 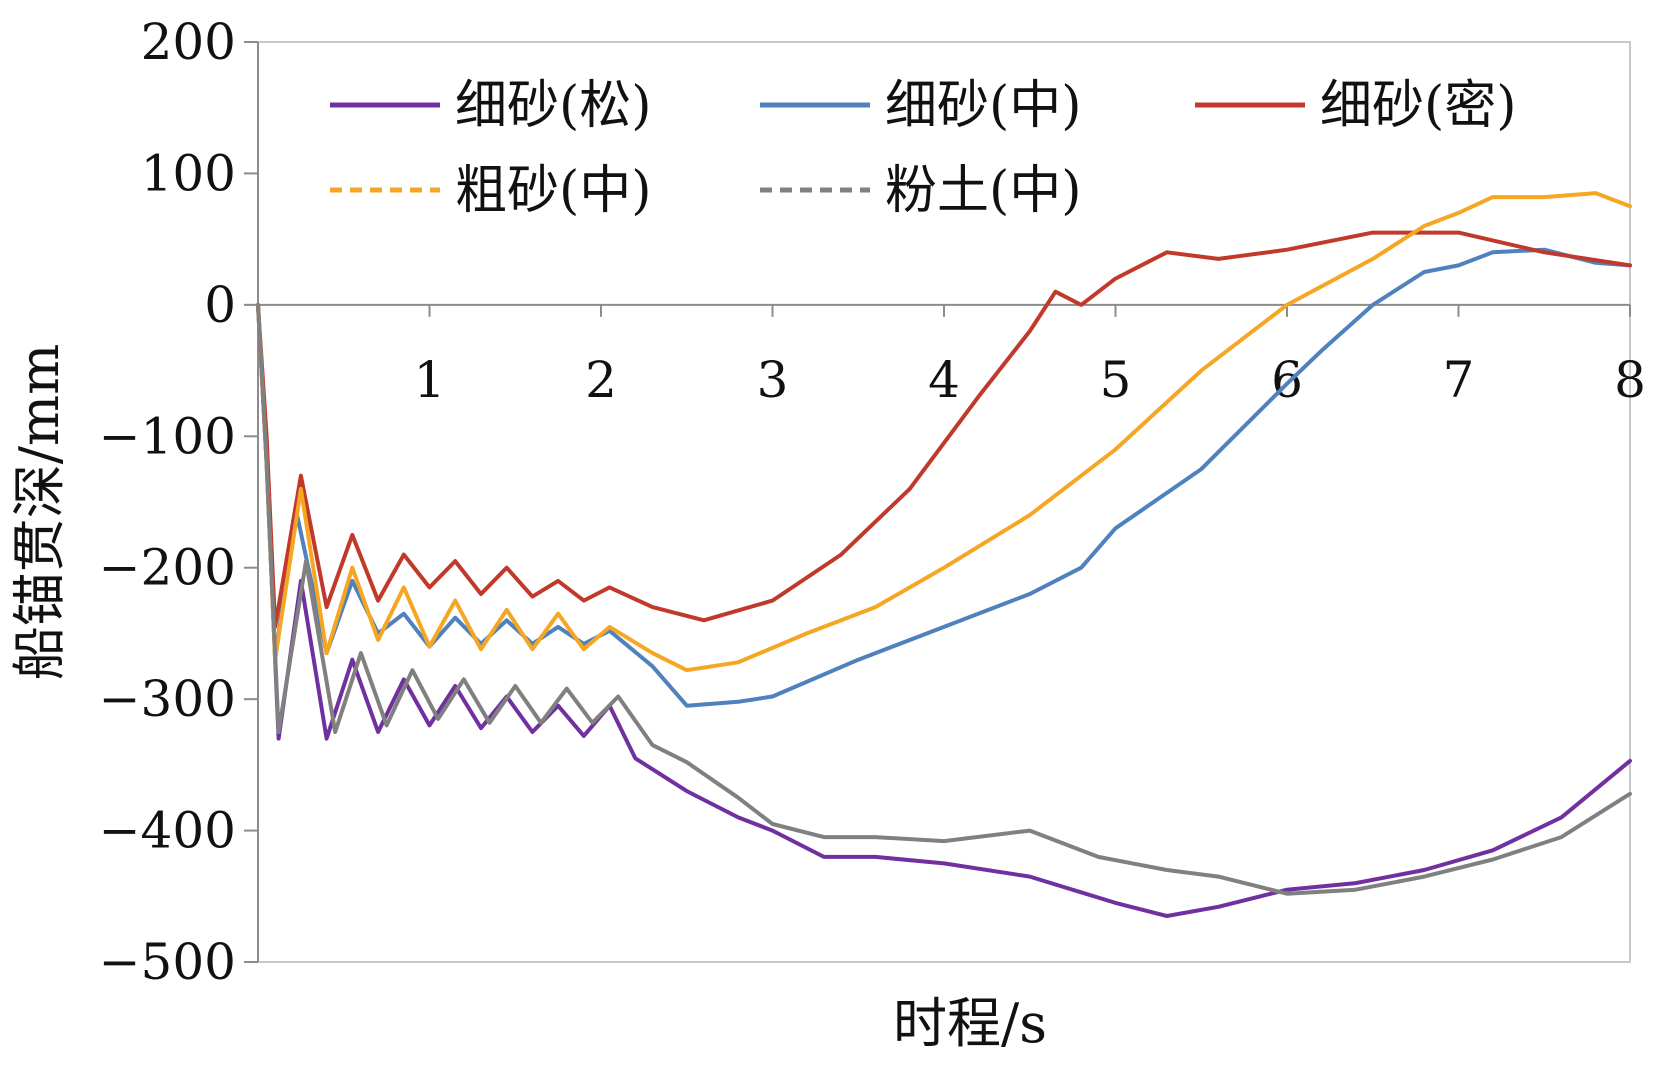 What do you see at coordinates (39, 512) in the screenshot?
I see `y-axis-label: 船锚贯深/mm` at bounding box center [39, 512].